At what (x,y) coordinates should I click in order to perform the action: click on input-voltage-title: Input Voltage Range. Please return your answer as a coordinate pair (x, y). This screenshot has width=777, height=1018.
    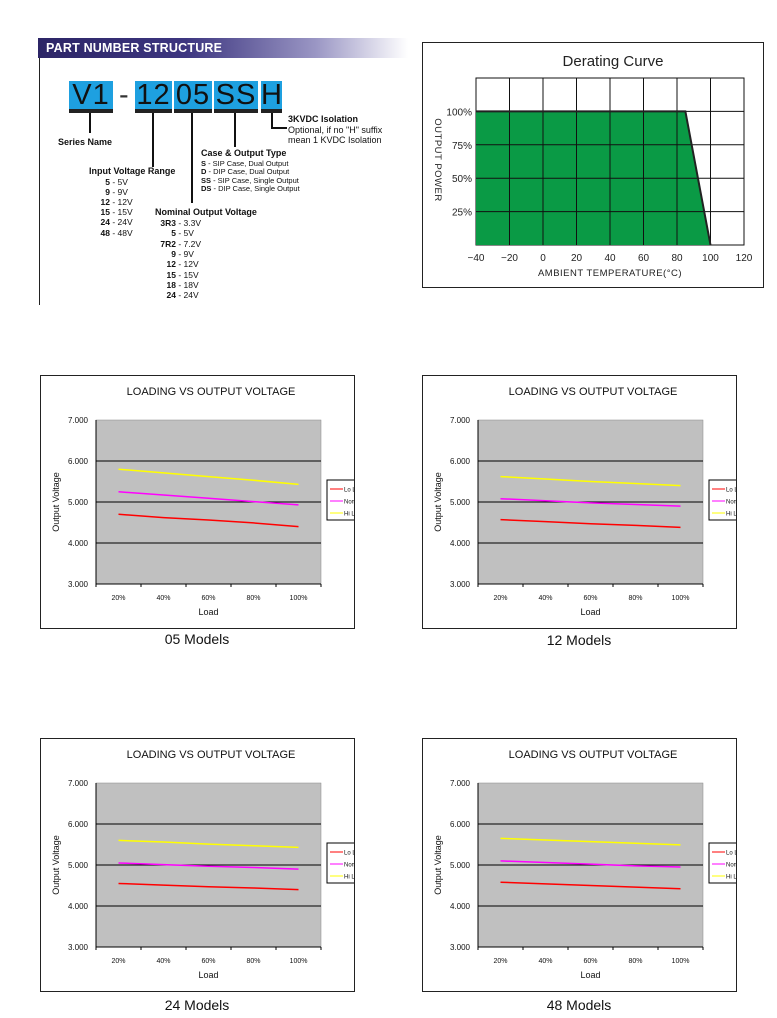
    Looking at the image, I should click on (132, 171).